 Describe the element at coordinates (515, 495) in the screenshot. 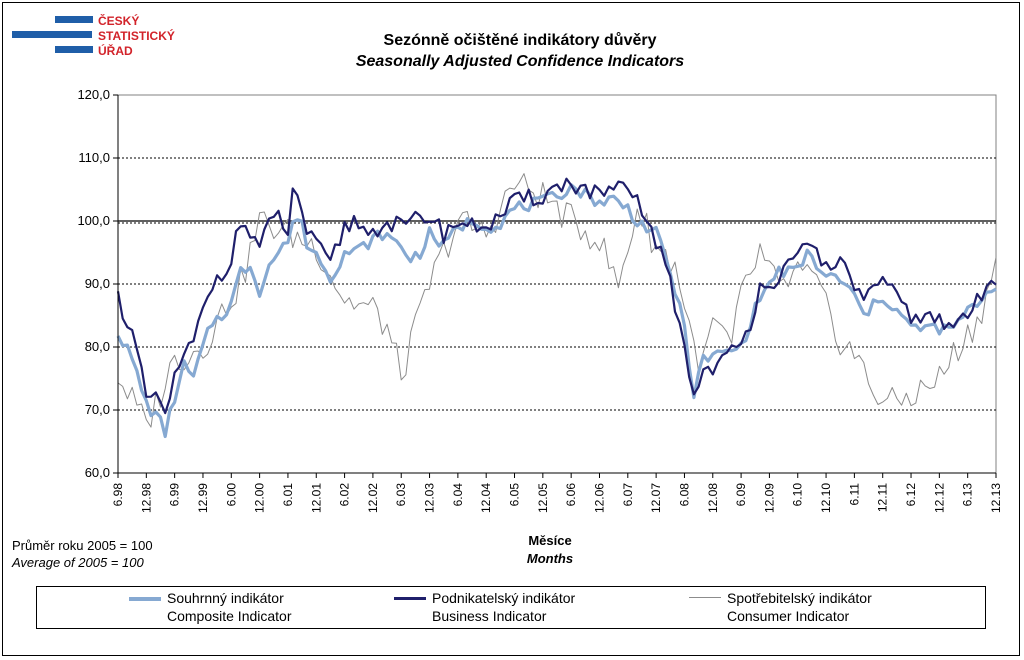

I see `x-tick-label: 6.05` at that location.